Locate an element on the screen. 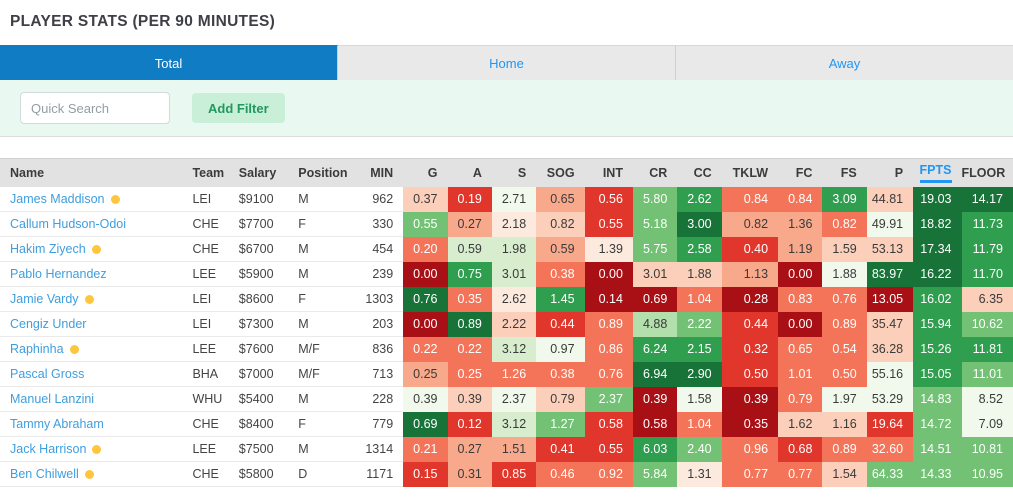 The image size is (1013, 500). stat-cell-int: 0.76 is located at coordinates (608, 374).